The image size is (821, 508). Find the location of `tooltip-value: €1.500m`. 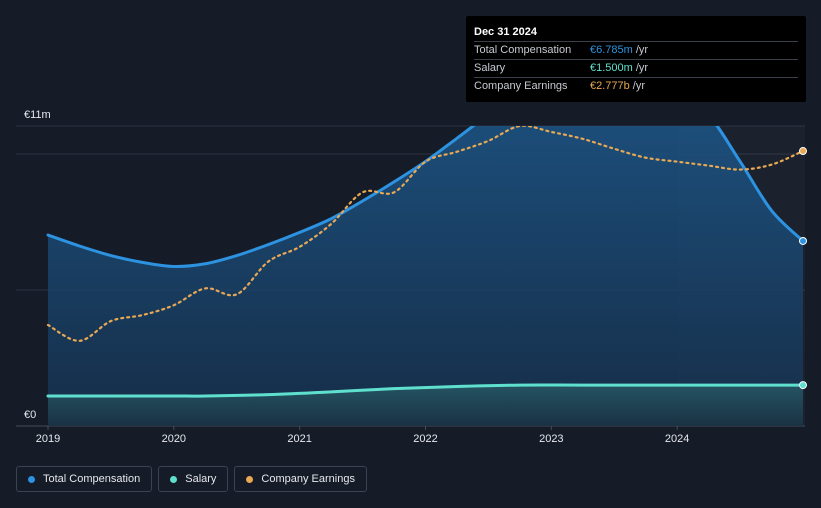

tooltip-value: €1.500m is located at coordinates (611, 68).